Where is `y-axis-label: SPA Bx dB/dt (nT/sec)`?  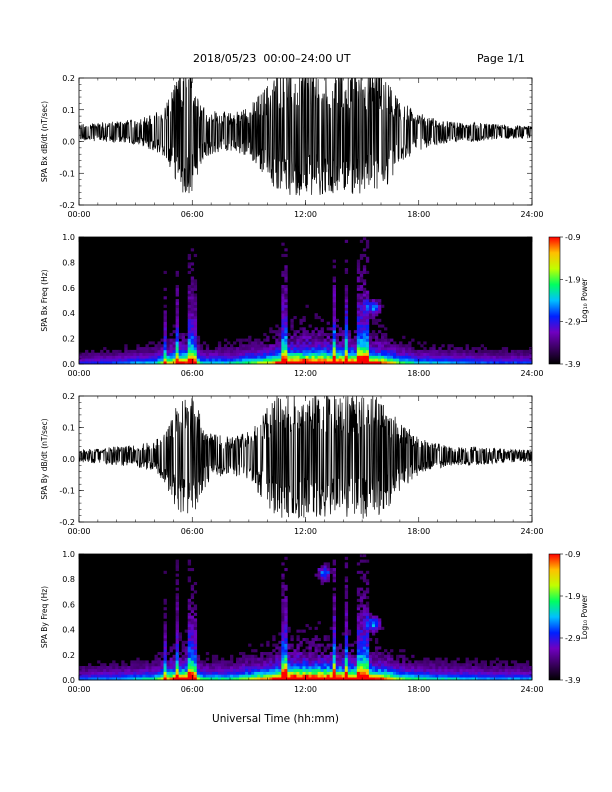
y-axis-label: SPA Bx dB/dt (nT/sec) is located at coordinates (44, 141).